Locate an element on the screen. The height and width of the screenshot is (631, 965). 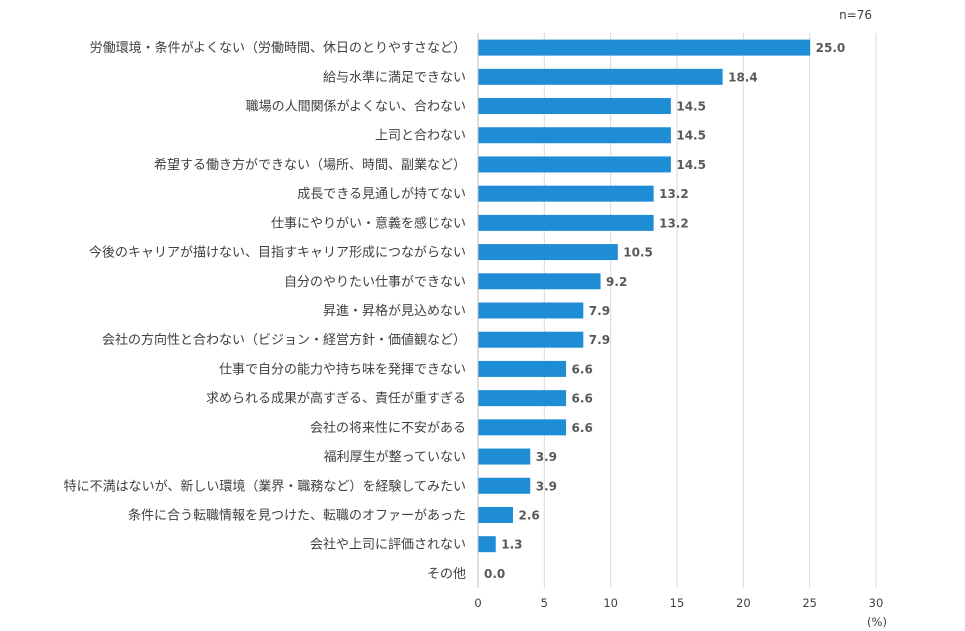
value-label: 10.5 is located at coordinates (638, 253).